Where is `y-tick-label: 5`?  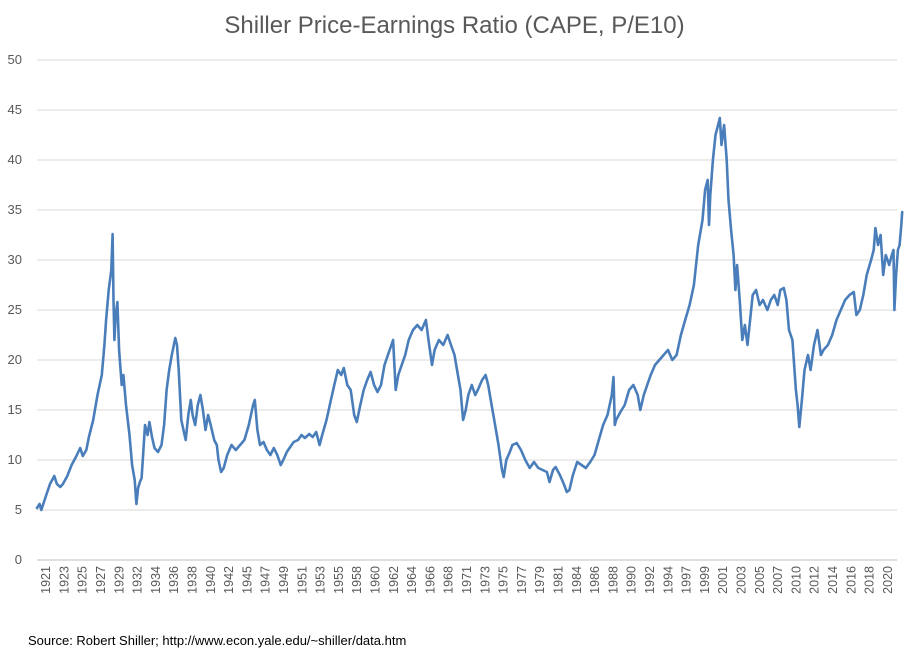 y-tick-label: 5 is located at coordinates (18, 509).